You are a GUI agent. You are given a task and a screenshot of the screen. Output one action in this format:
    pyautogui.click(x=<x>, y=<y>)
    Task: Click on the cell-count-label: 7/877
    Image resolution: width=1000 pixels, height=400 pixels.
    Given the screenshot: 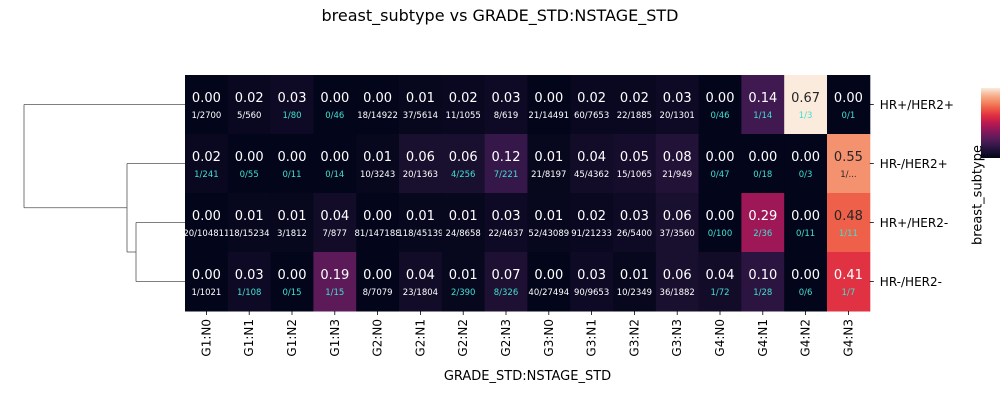 What is the action you would take?
    pyautogui.click(x=335, y=234)
    